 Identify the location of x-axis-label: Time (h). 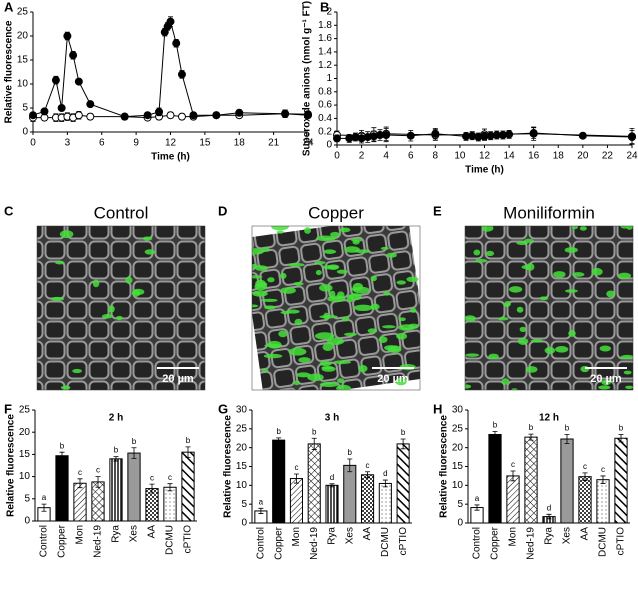
(484, 170).